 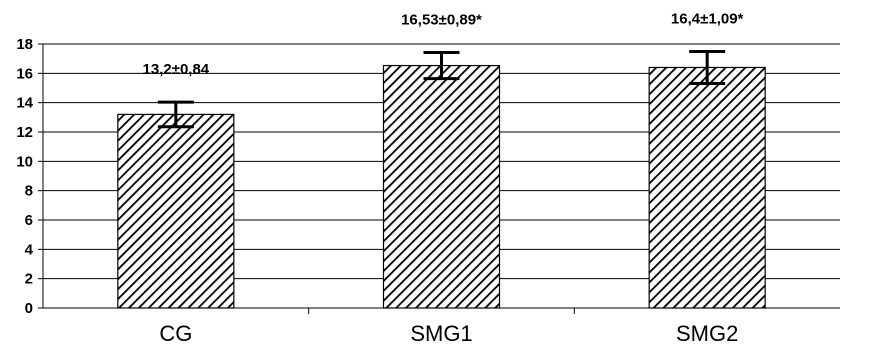 I want to click on bar-smg2, so click(x=707, y=187).